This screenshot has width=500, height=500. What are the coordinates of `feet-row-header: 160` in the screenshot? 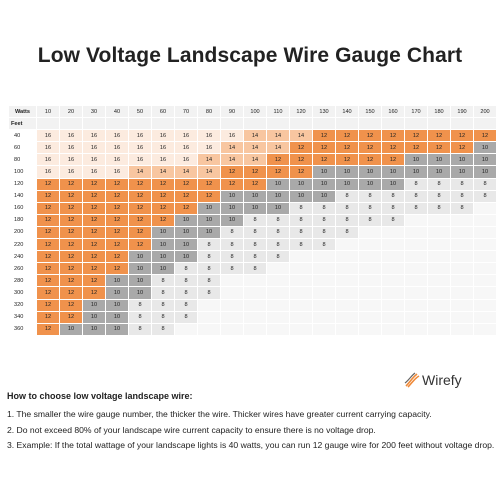 It's located at (22, 208).